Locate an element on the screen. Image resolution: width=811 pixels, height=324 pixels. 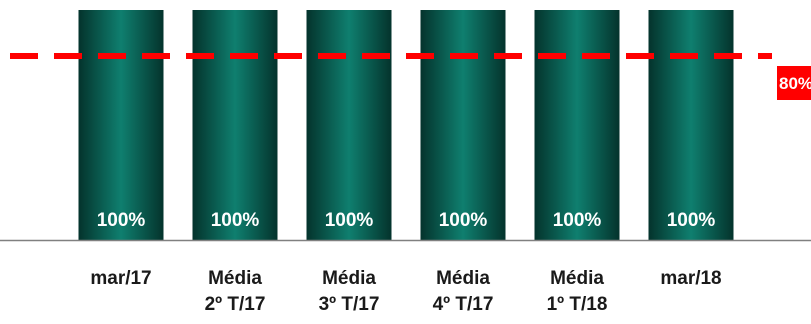
x-tick-label: Média 3º T/17 is located at coordinates (349, 291).